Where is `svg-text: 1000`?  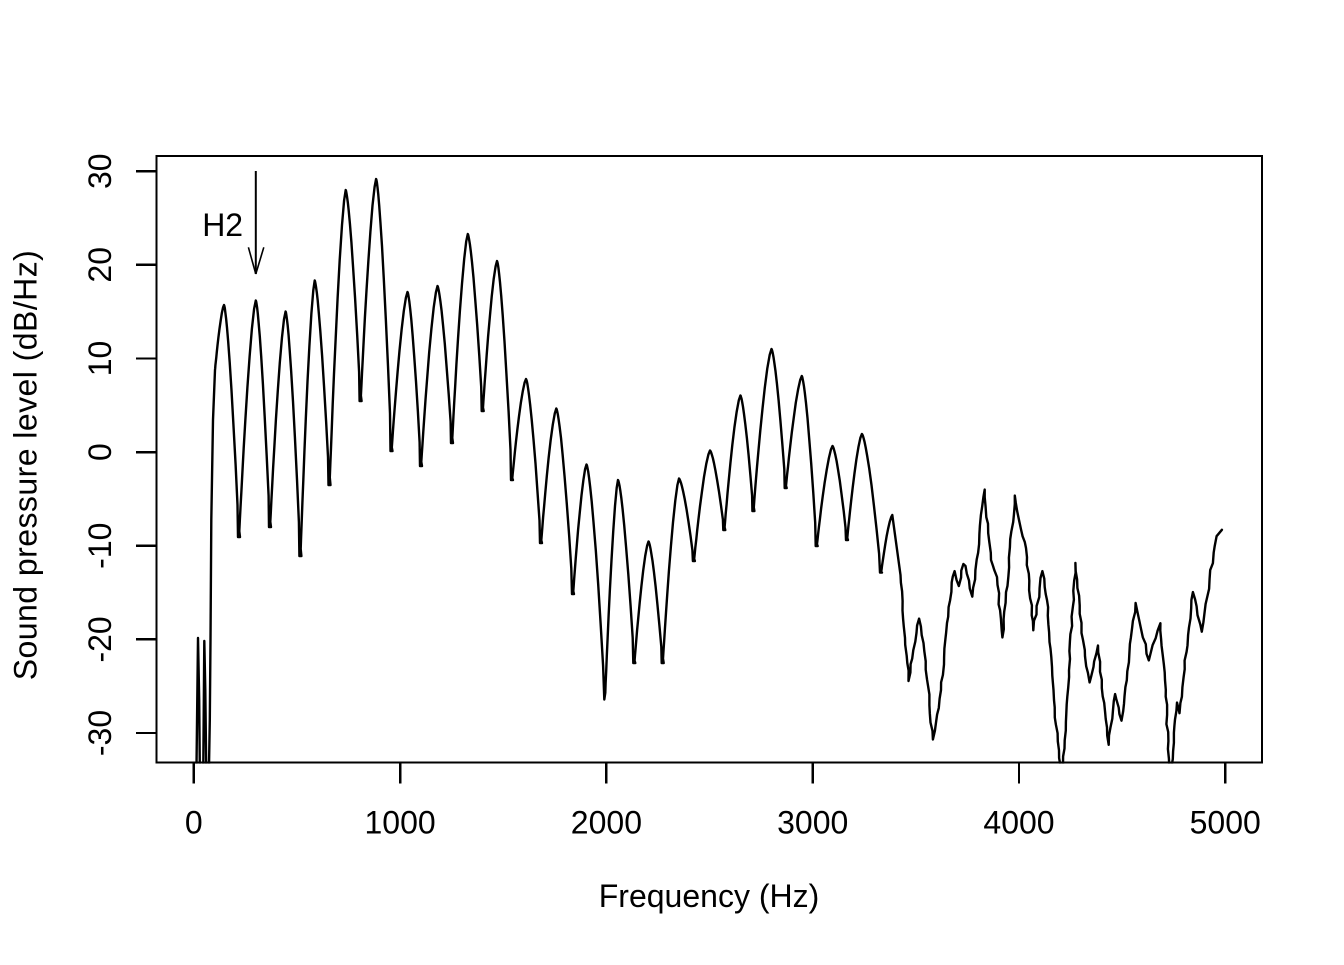 svg-text: 1000 is located at coordinates (400, 823).